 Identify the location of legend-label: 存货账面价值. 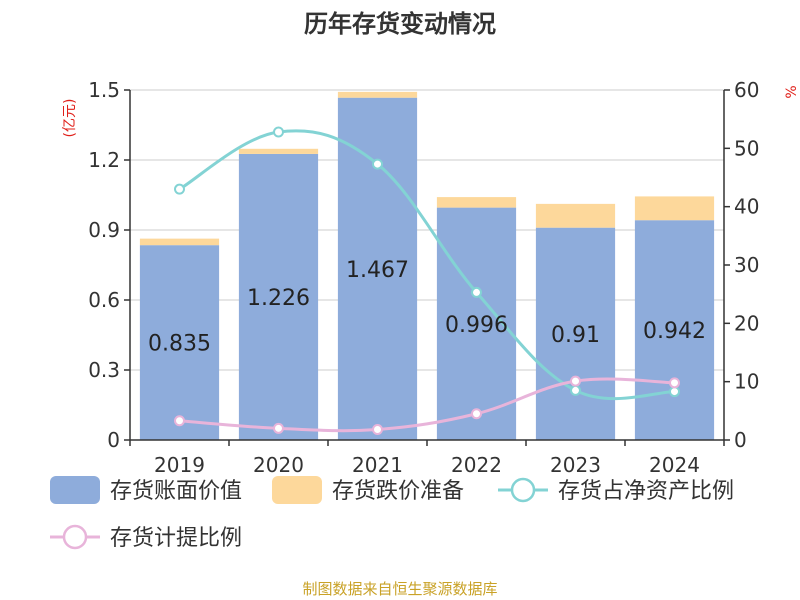
(176, 491).